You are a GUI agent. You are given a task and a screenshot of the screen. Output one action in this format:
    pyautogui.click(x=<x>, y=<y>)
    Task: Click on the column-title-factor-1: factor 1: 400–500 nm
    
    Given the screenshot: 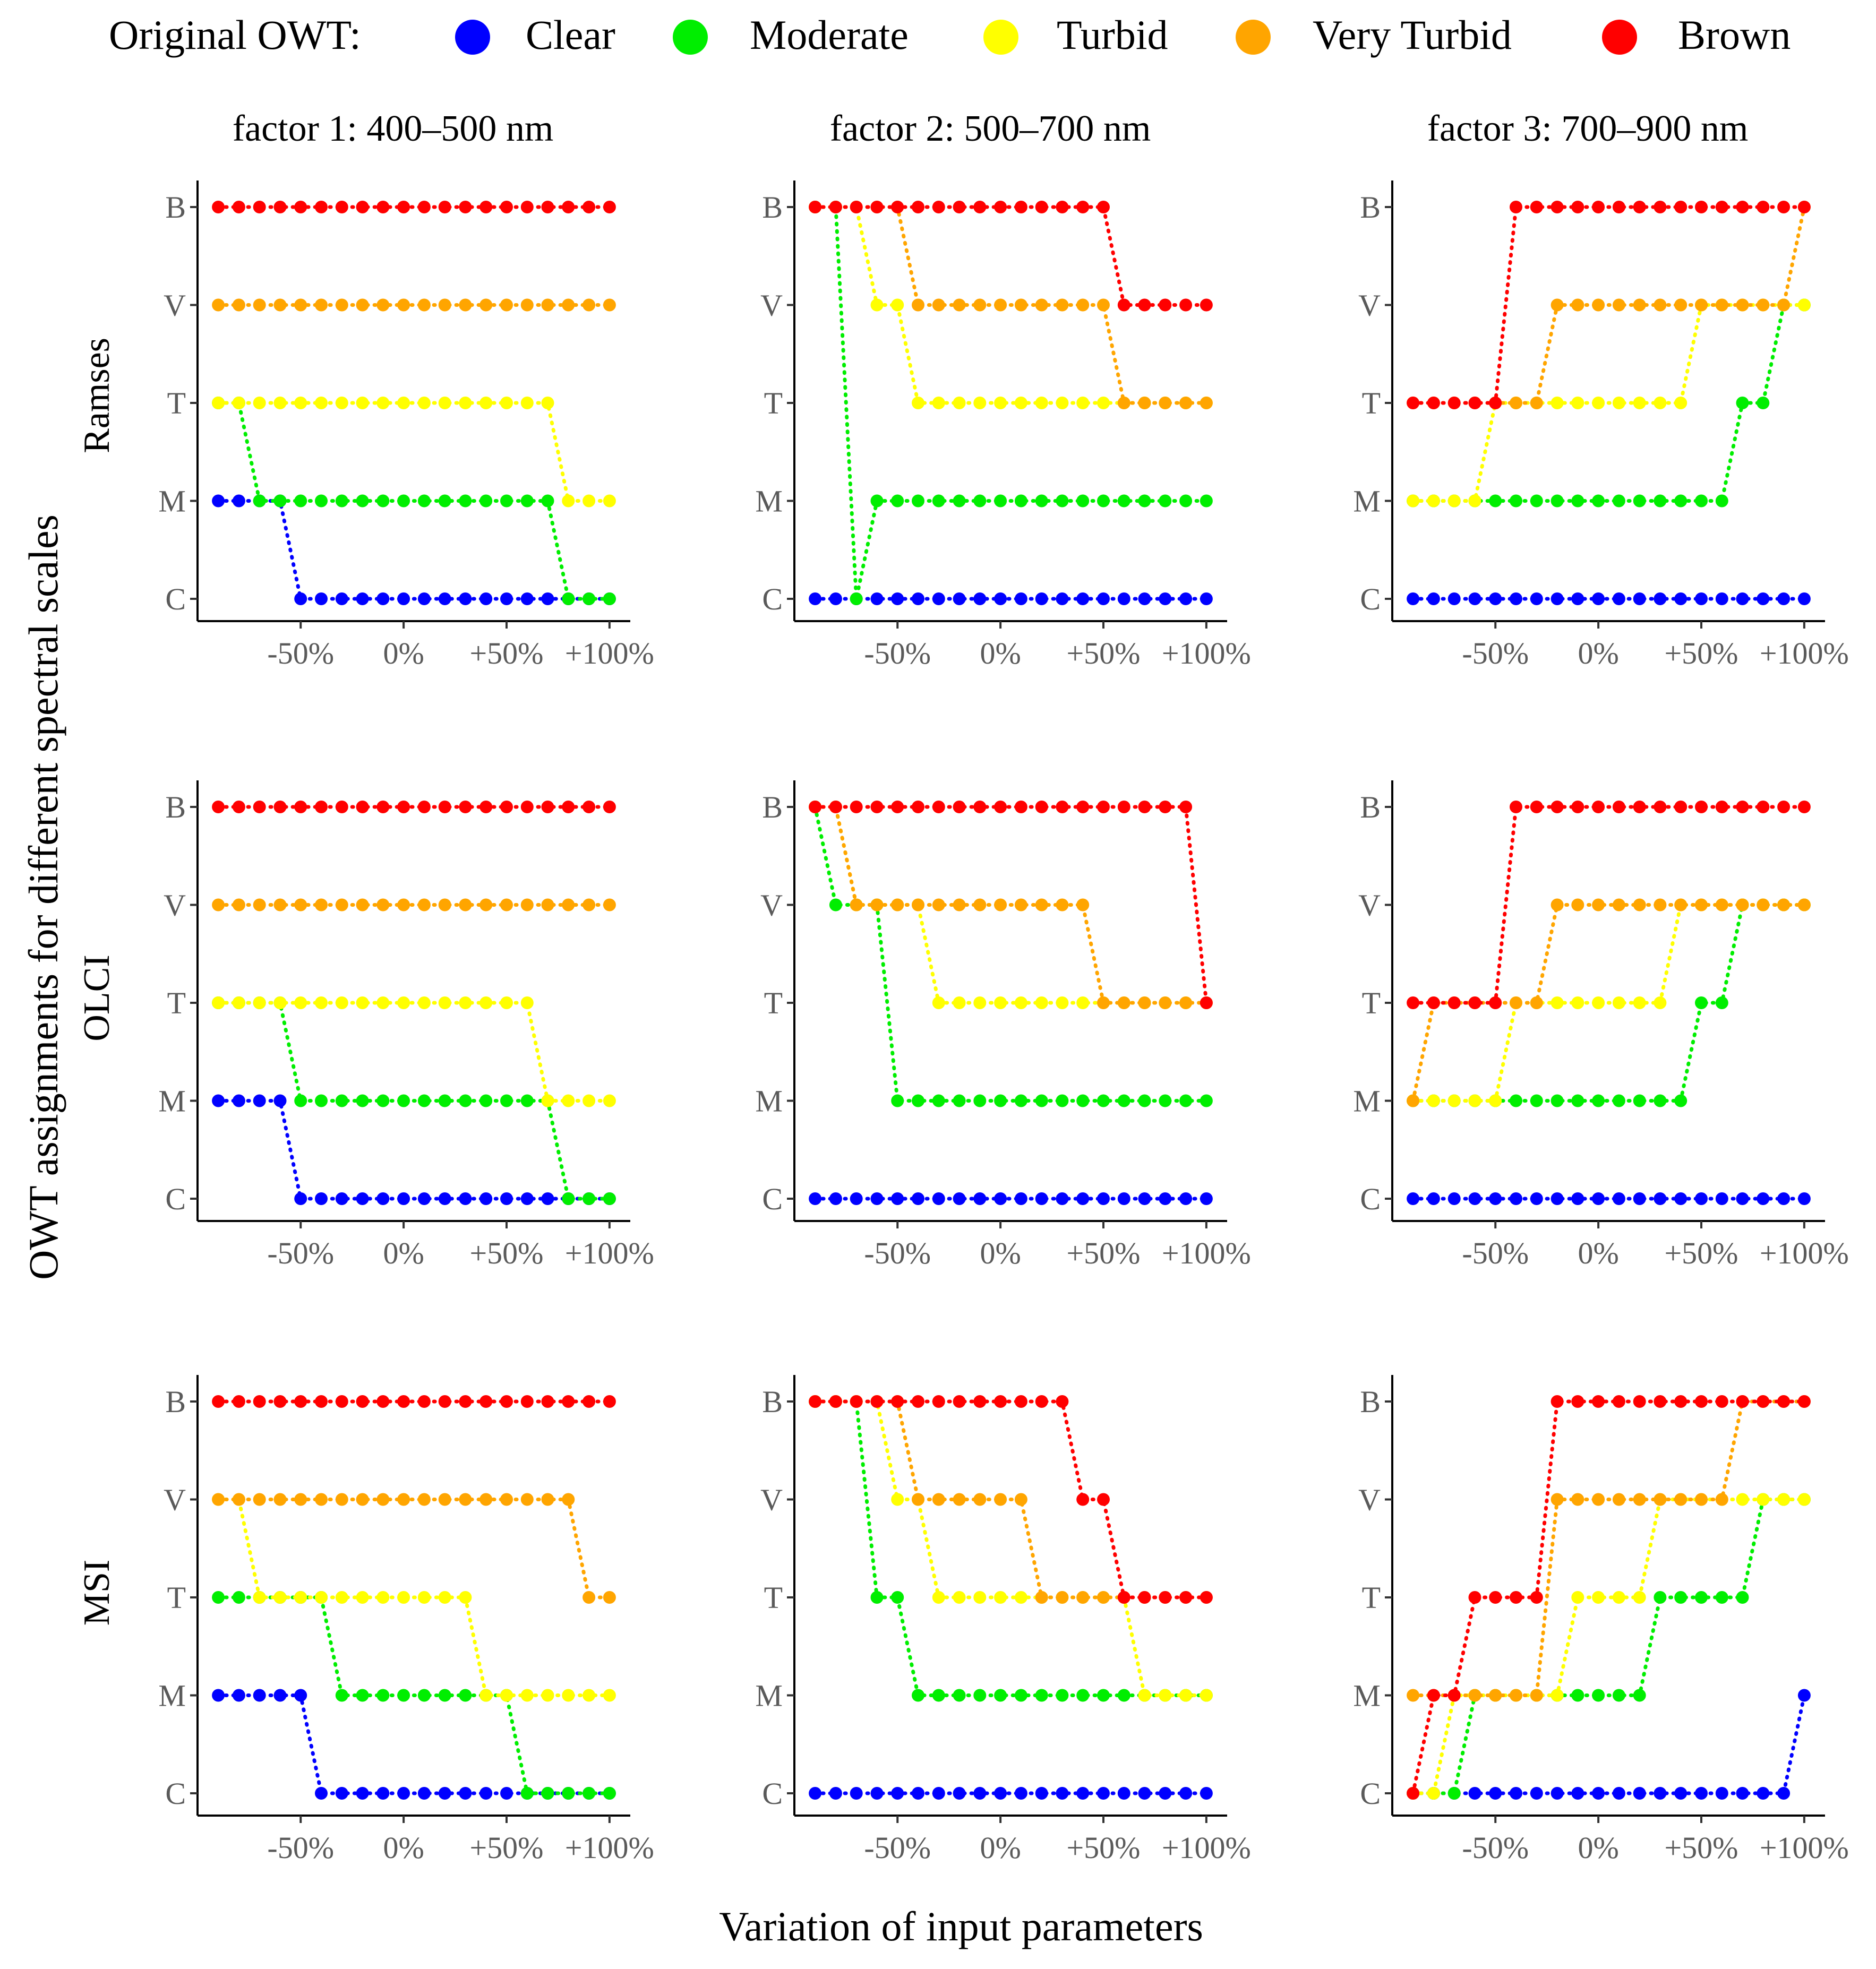 What is the action you would take?
    pyautogui.click(x=393, y=128)
    